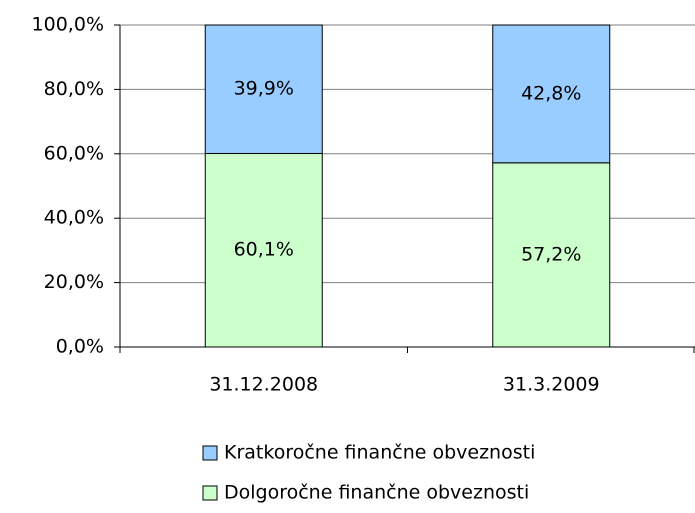  I want to click on value-label: 60,1%, so click(264, 250).